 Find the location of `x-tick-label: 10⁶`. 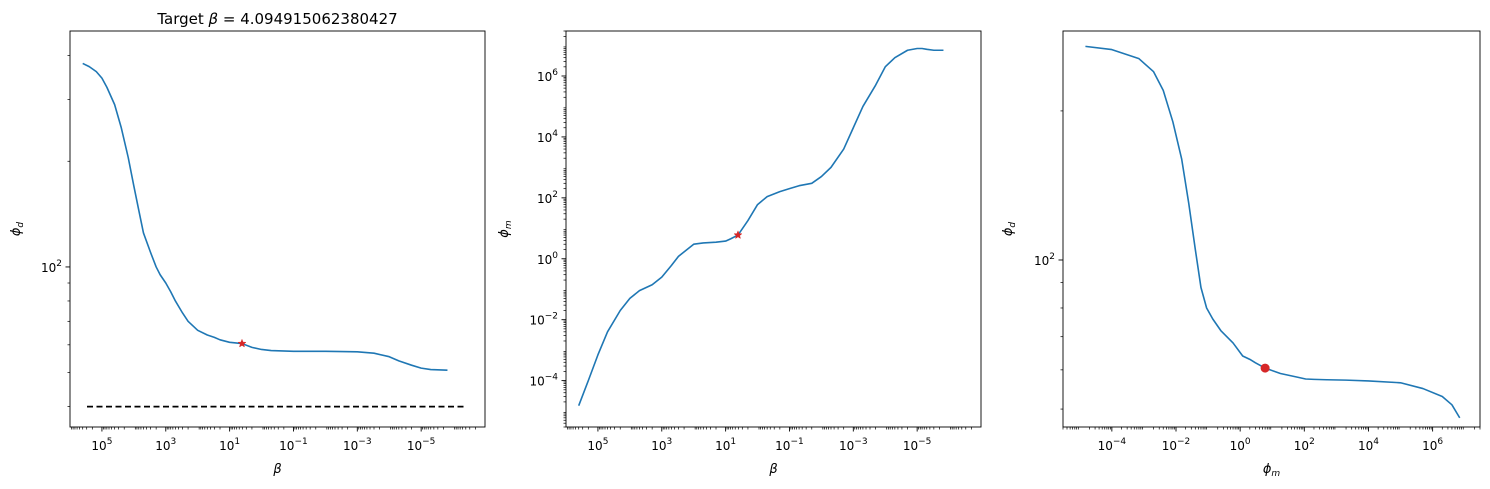

x-tick-label: 10⁶ is located at coordinates (1432, 445).